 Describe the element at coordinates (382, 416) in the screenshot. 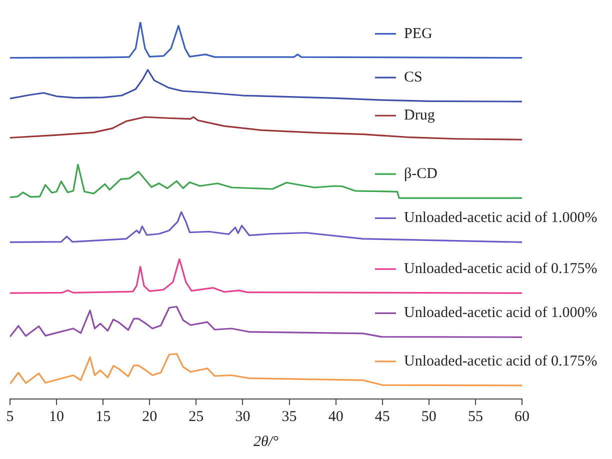

I see `x-tick-label: 45` at that location.